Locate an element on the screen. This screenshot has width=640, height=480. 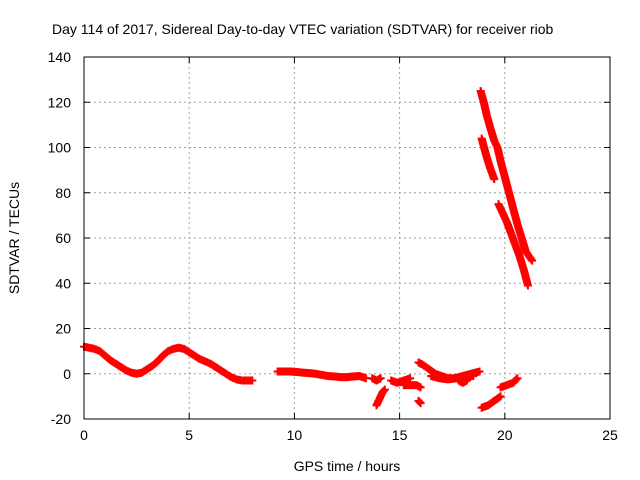
series-arc3 is located at coordinates (376, 379).